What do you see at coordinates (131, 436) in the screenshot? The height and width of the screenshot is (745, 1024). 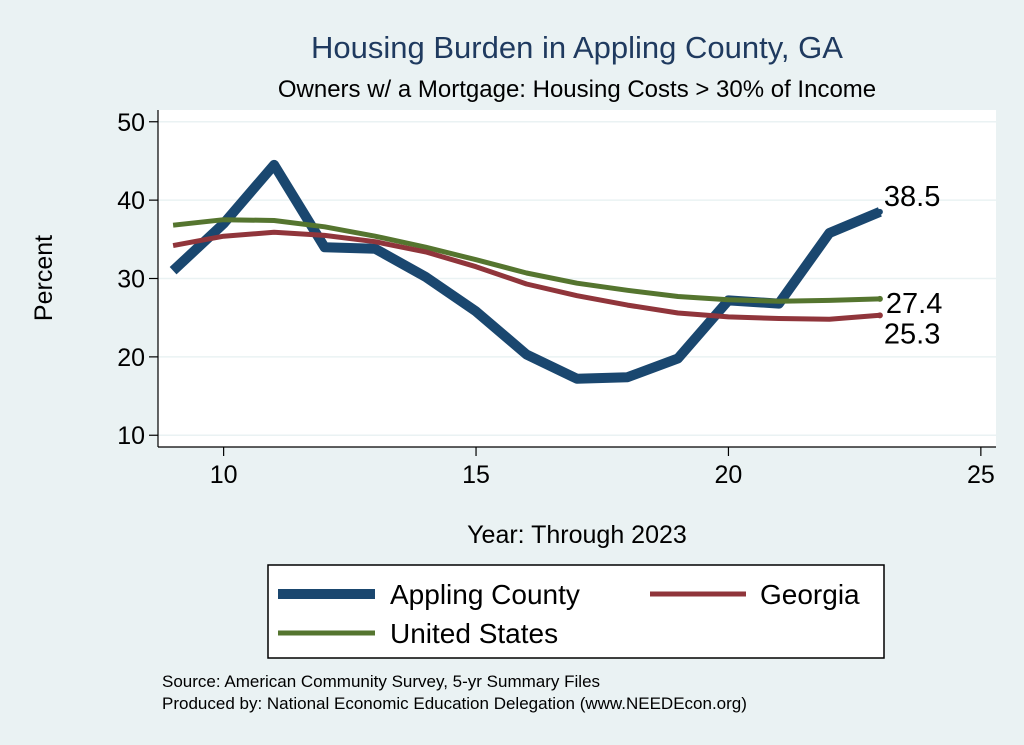 I see `y-tick-label: 10` at bounding box center [131, 436].